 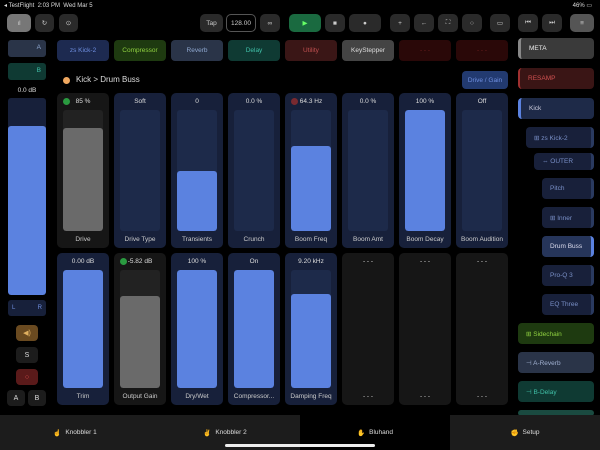 What do you see at coordinates (556, 391) in the screenshot?
I see `chain-item: ⊣ B-Delay` at bounding box center [556, 391].